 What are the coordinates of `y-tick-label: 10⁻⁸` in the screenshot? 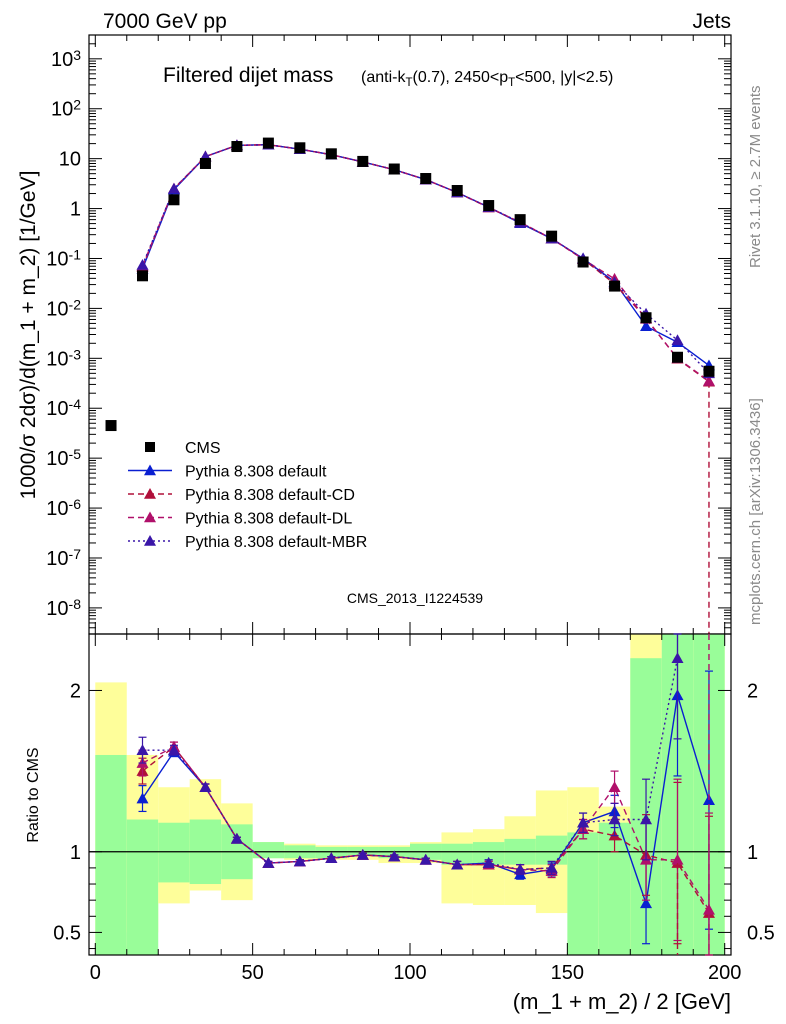 It's located at (63, 608).